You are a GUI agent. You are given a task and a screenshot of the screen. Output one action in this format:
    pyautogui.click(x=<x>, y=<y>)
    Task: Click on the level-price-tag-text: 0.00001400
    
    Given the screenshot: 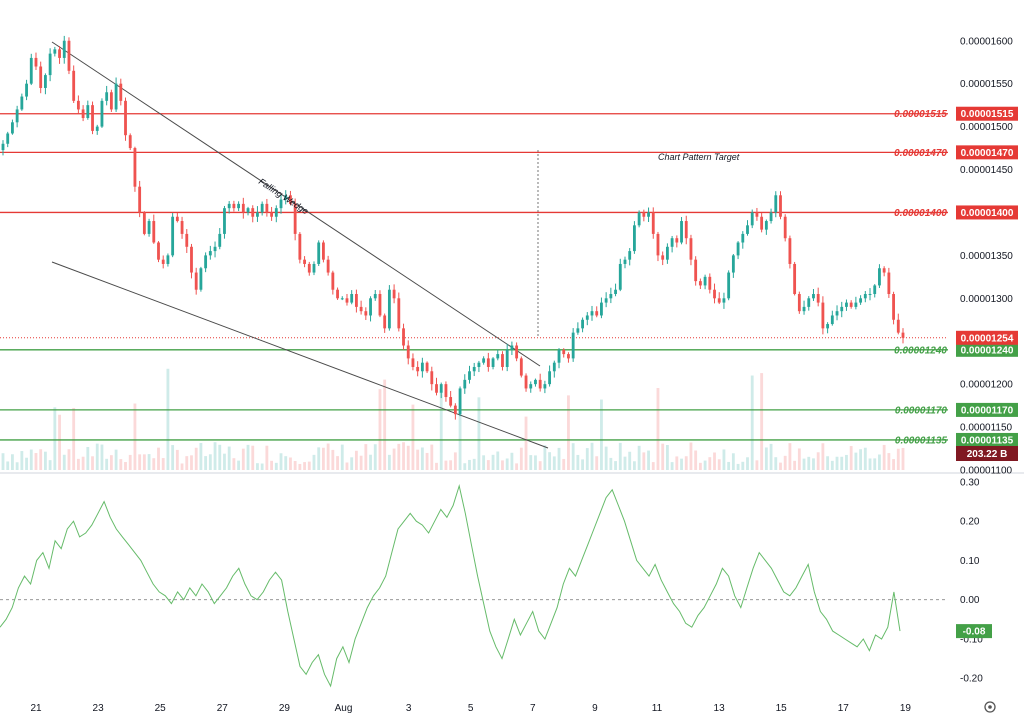 What is the action you would take?
    pyautogui.click(x=987, y=213)
    